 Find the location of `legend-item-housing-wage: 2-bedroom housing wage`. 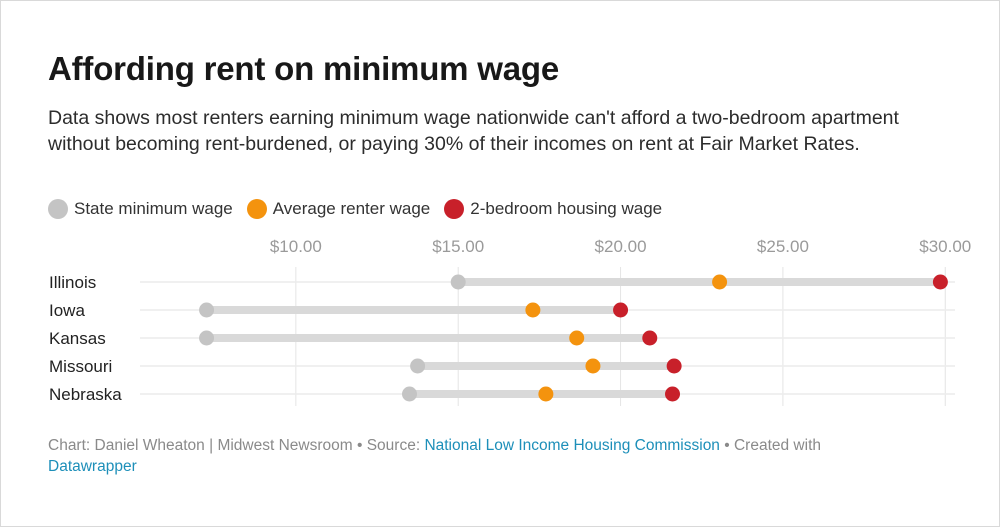

legend-item-housing-wage: 2-bedroom housing wage is located at coordinates (553, 209).